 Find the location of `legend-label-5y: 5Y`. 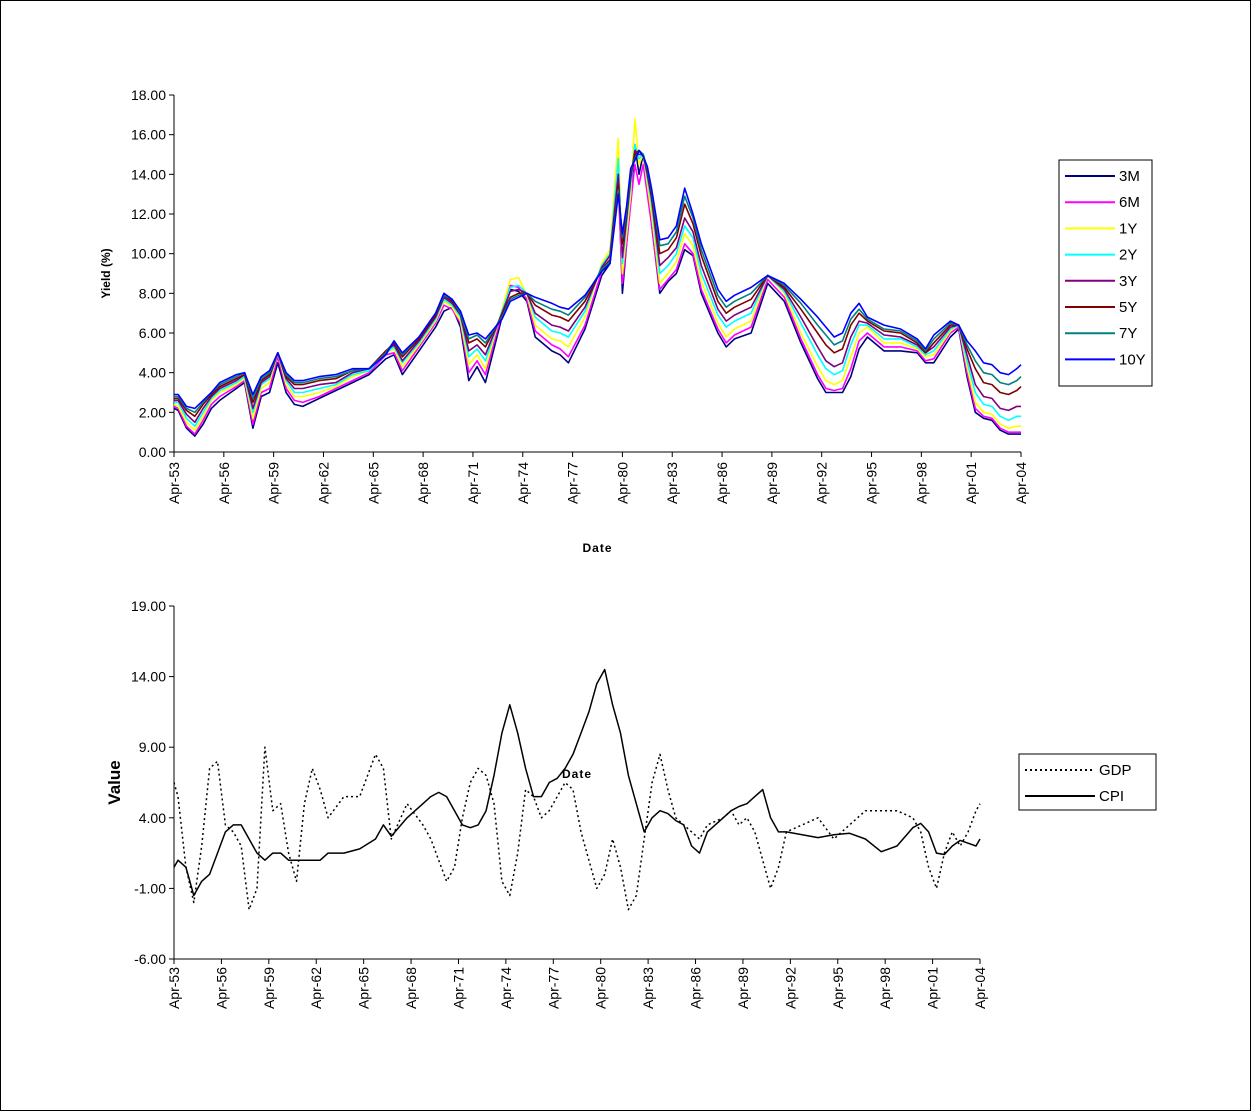

legend-label-5y: 5Y is located at coordinates (1128, 307).